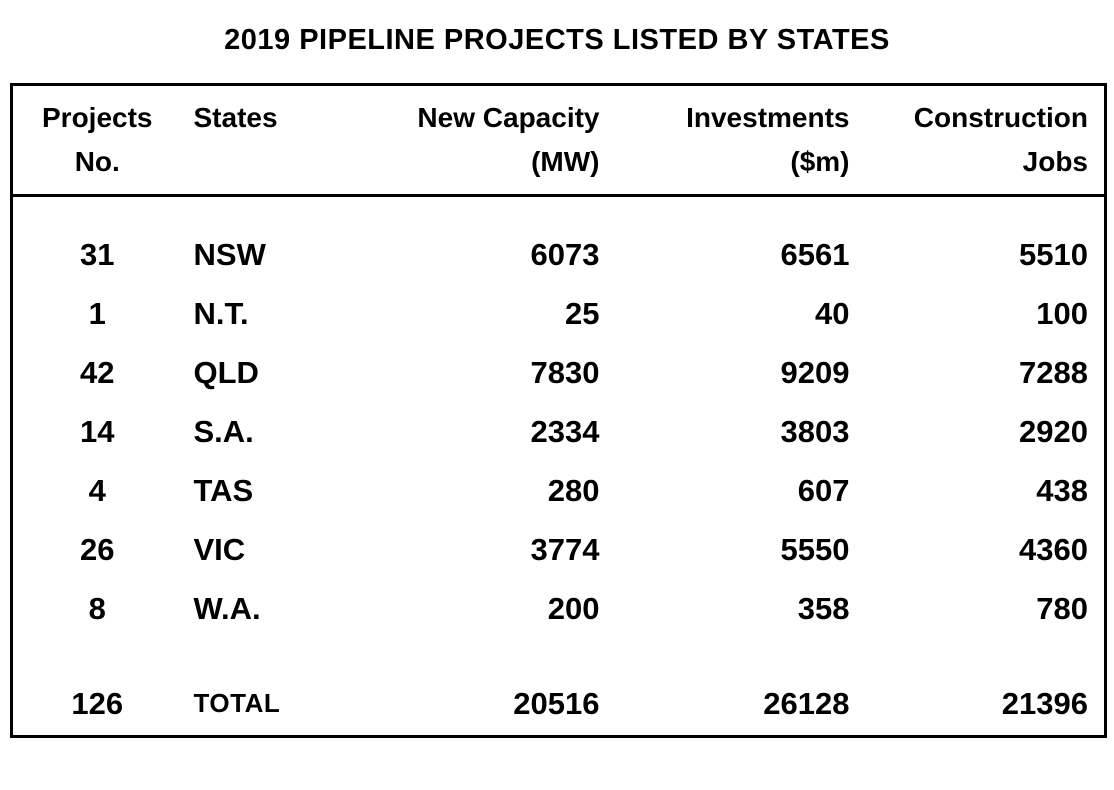  Describe the element at coordinates (823, 608) in the screenshot. I see `cell-investments: 358` at that location.